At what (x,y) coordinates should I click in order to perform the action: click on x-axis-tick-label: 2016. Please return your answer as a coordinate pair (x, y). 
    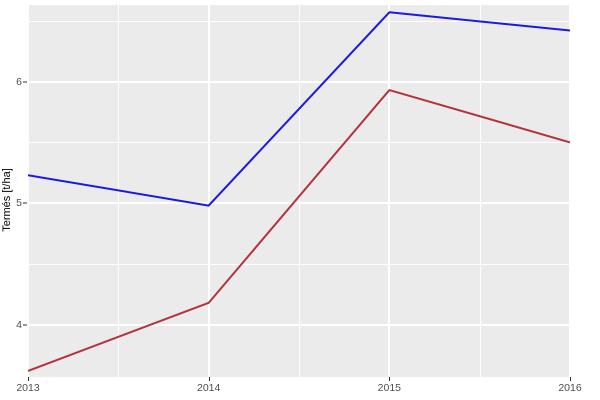
    Looking at the image, I should click on (570, 388).